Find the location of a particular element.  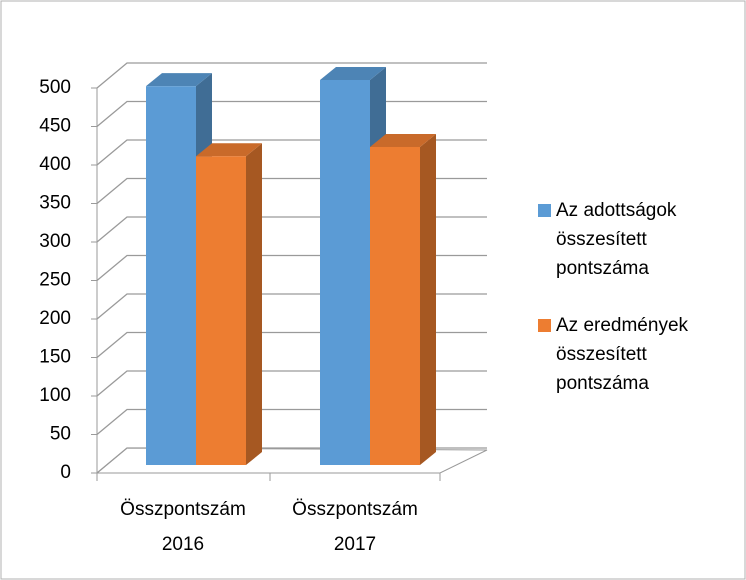

y-tick-label: 50 is located at coordinates (60, 434).